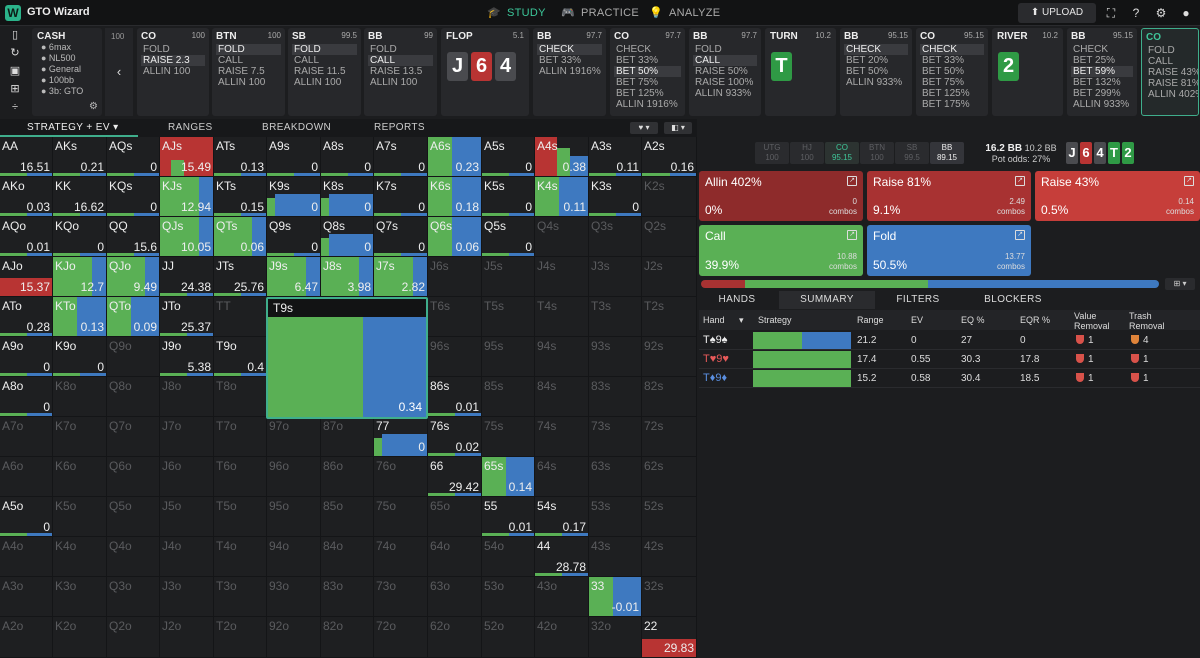 Image resolution: width=1200 pixels, height=658 pixels. What do you see at coordinates (1173, 72) in the screenshot?
I see `action-option: RAISE 43%` at bounding box center [1173, 72].